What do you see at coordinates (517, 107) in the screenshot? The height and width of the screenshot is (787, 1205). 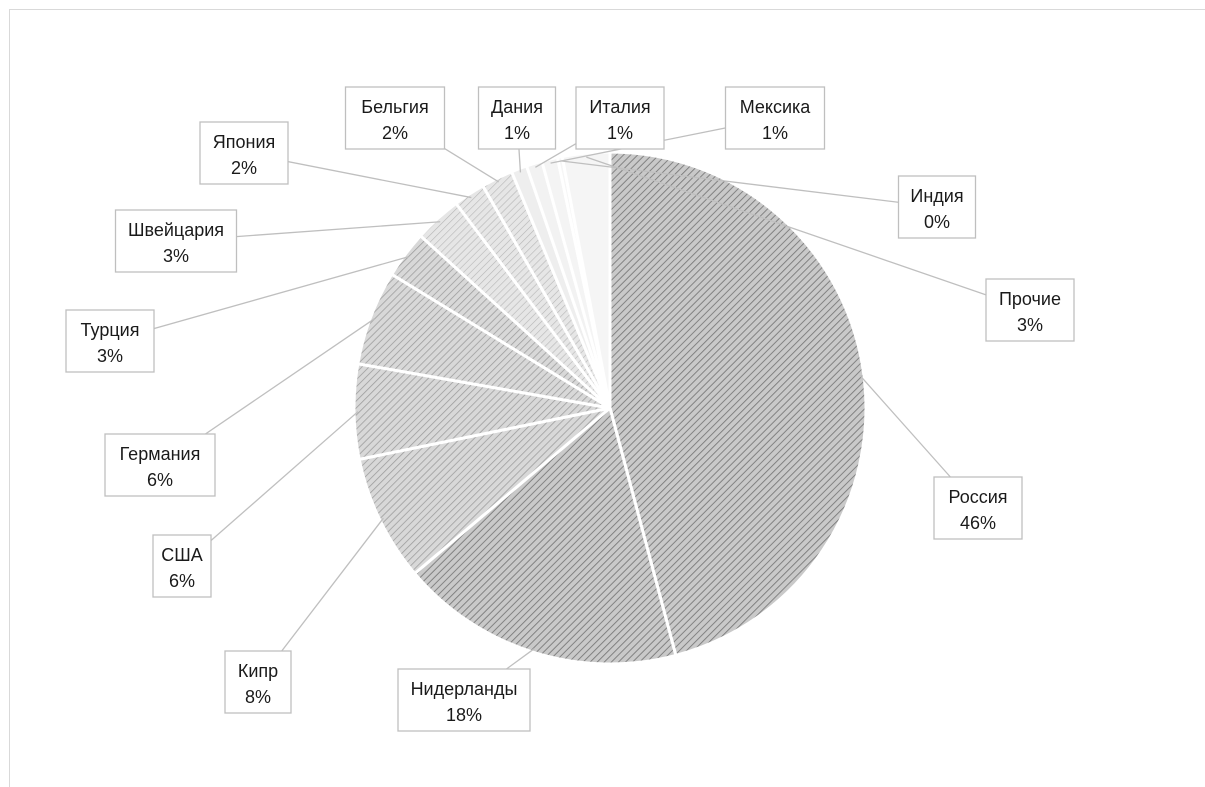 I see `data-label-category: Дания` at bounding box center [517, 107].